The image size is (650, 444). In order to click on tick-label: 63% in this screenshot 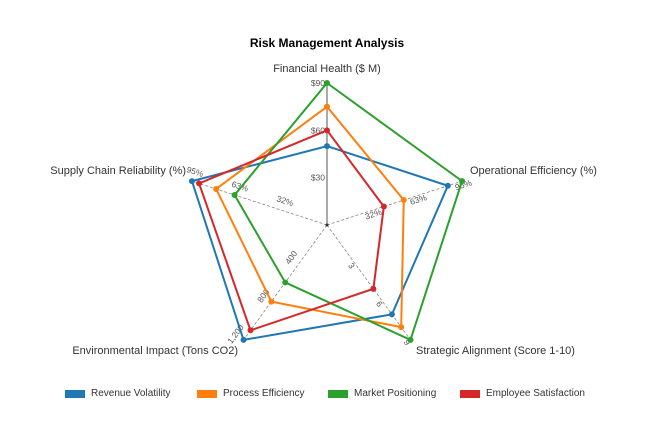, I will do `click(419, 199)`.